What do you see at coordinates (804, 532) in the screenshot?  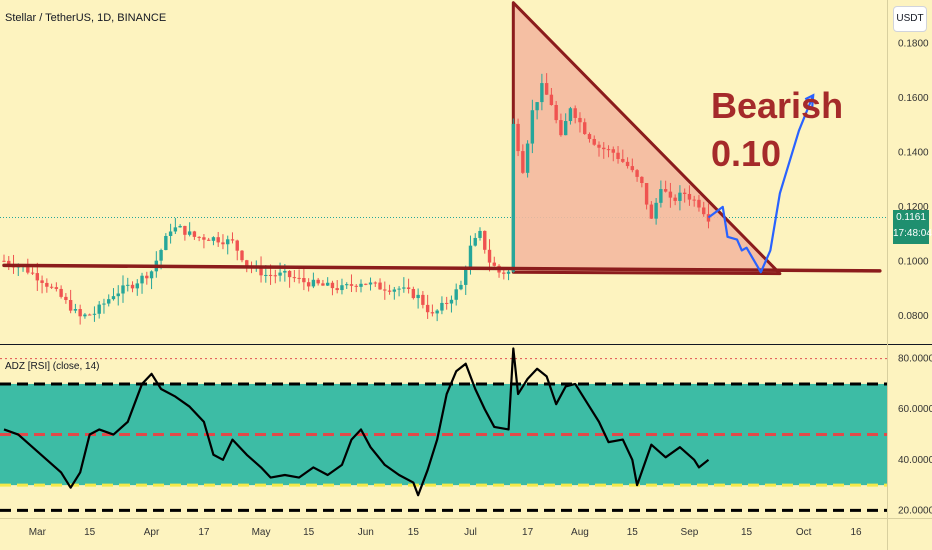 I see `time-axis-tick-label: Oct` at bounding box center [804, 532].